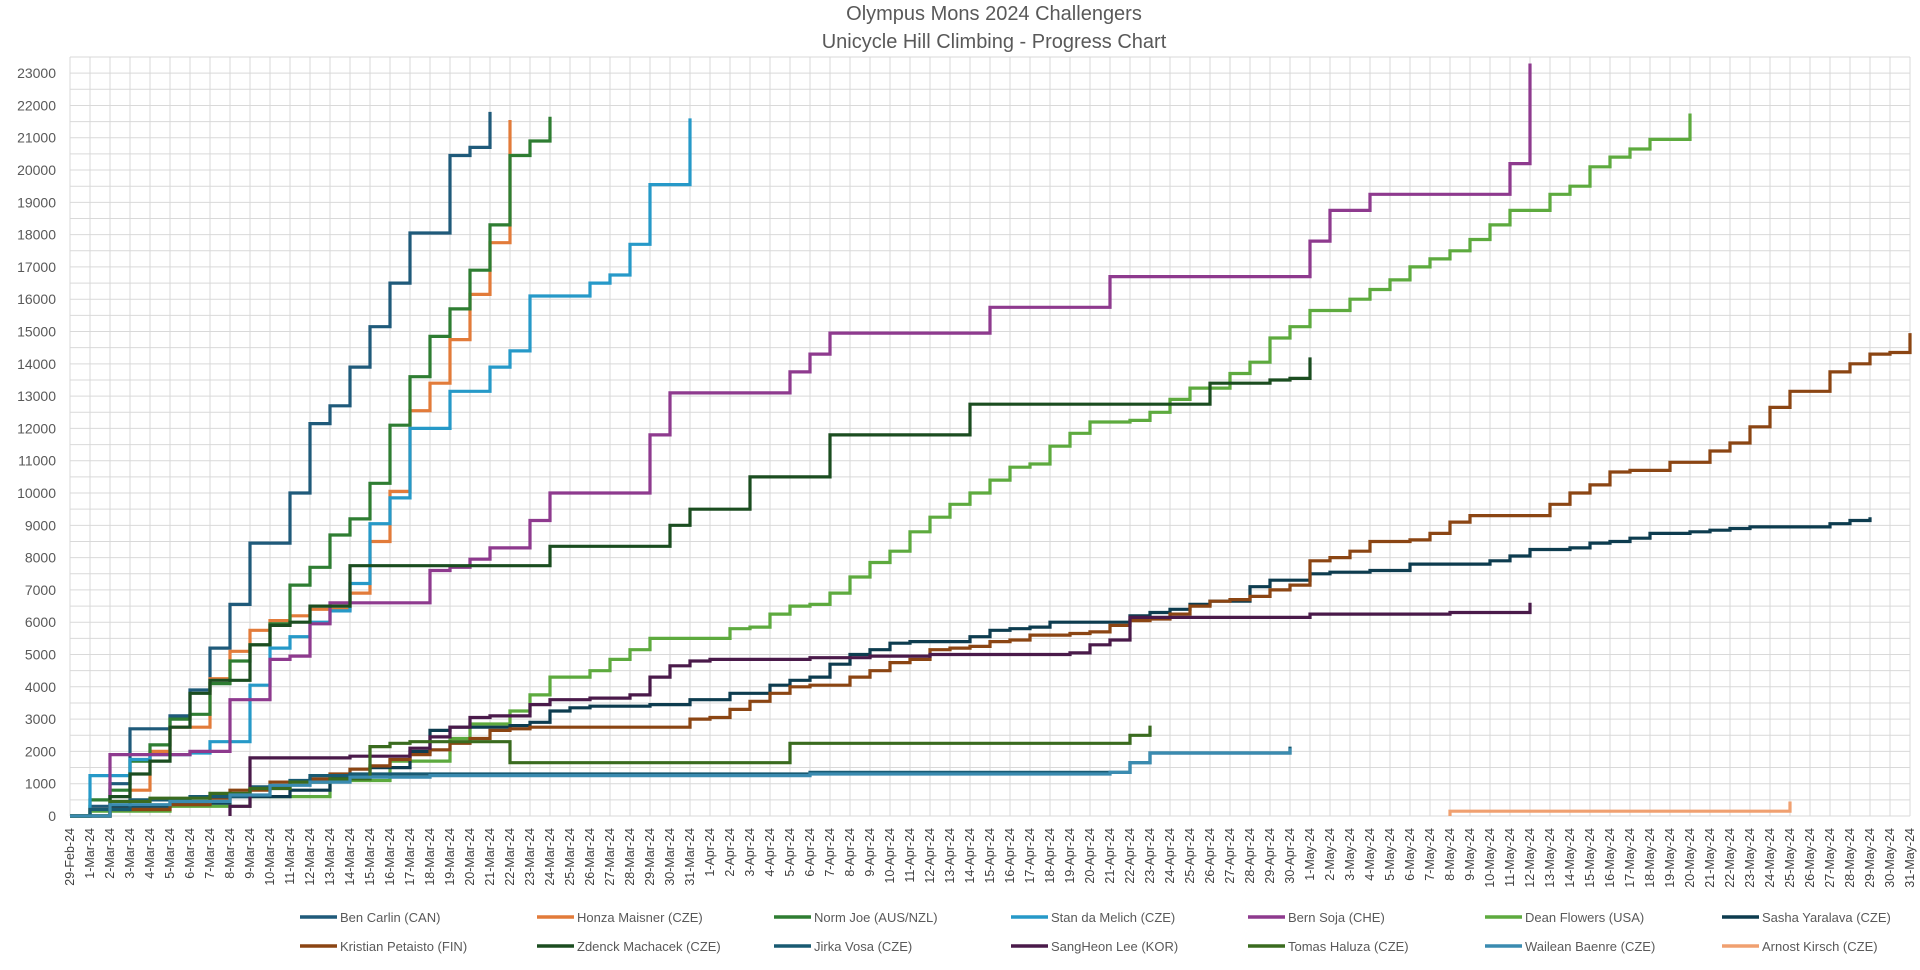  Describe the element at coordinates (1690, 858) in the screenshot. I see `x-tick-label: 20-May-24` at that location.